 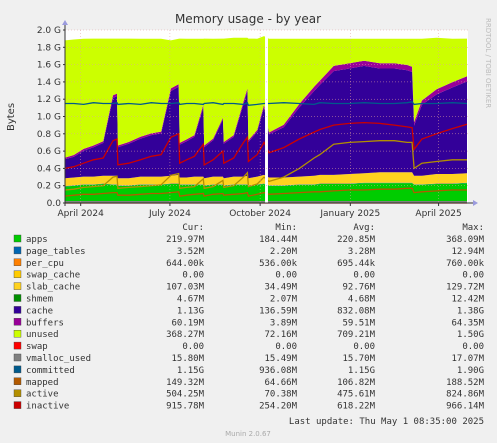 I want to click on legend-value: 2.20M, so click(x=284, y=252).